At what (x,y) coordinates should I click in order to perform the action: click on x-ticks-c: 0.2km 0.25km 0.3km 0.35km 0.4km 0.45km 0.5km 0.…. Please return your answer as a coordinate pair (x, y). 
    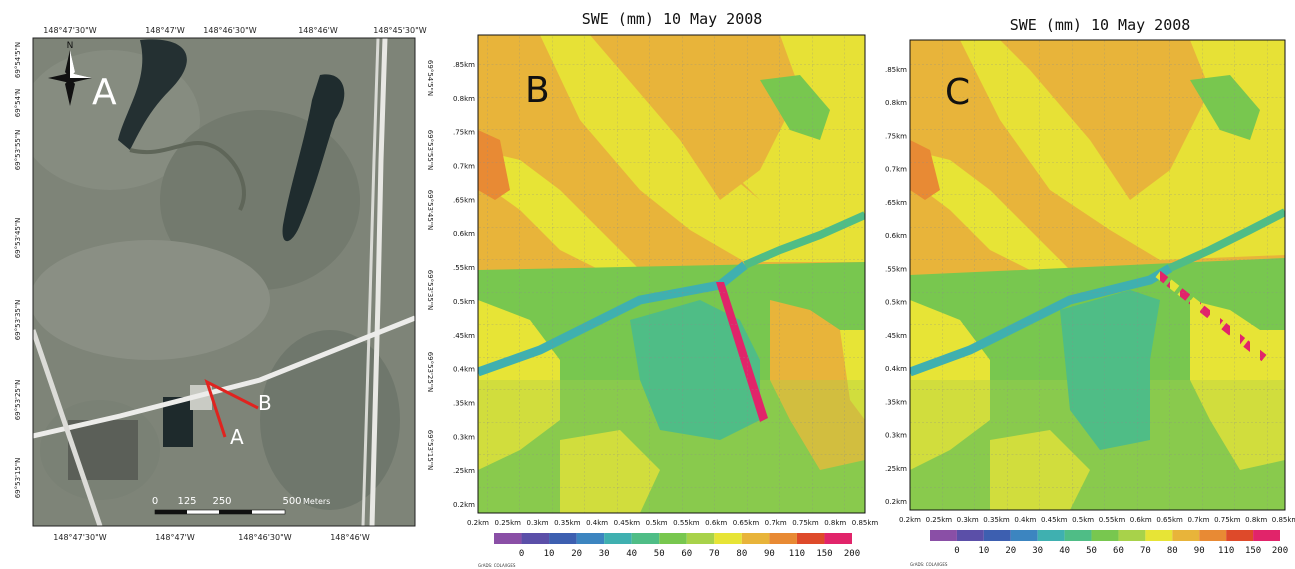
    Looking at the image, I should click on (1097, 520).